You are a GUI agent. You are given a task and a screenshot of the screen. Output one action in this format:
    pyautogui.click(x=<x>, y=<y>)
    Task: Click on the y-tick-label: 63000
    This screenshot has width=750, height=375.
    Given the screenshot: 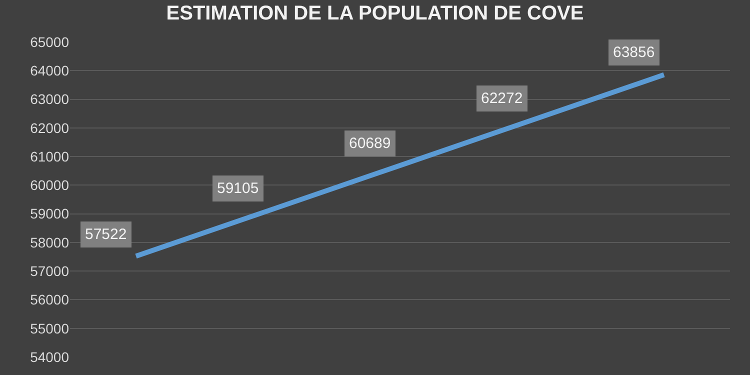 What is the action you would take?
    pyautogui.click(x=50, y=99)
    